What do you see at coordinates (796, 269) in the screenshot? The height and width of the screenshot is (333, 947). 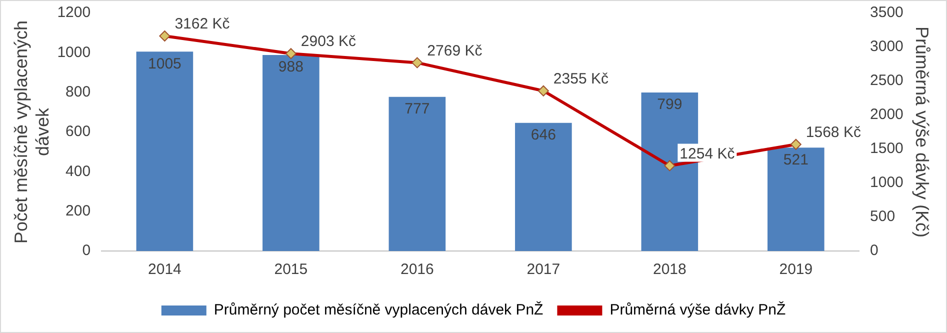 I see `x-tick-label: 2019` at bounding box center [796, 269].